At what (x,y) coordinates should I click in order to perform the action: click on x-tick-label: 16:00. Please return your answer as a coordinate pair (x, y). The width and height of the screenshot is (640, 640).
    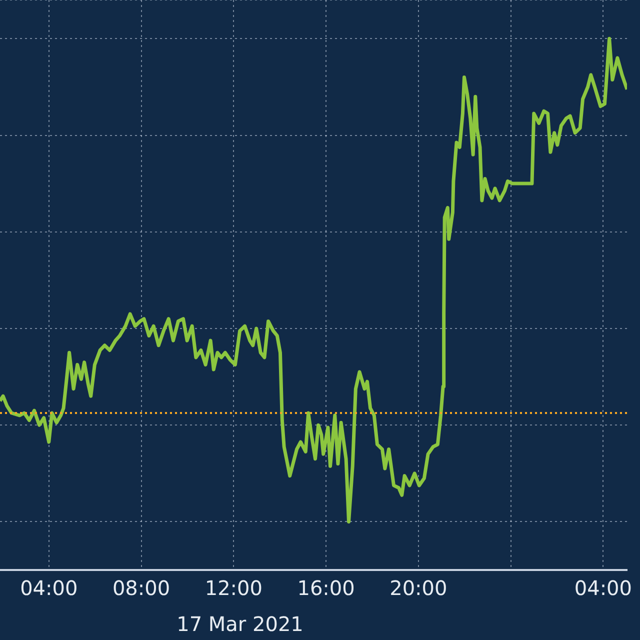
    Looking at the image, I should click on (326, 588).